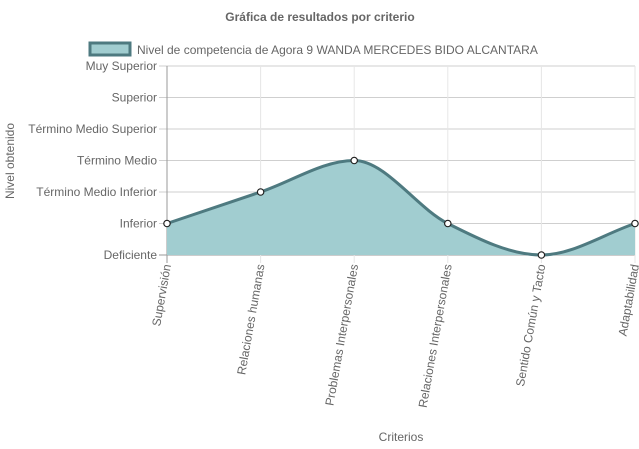 This screenshot has height=449, width=639. I want to click on x-tick-label: Adaptabilidad, so click(627, 300).